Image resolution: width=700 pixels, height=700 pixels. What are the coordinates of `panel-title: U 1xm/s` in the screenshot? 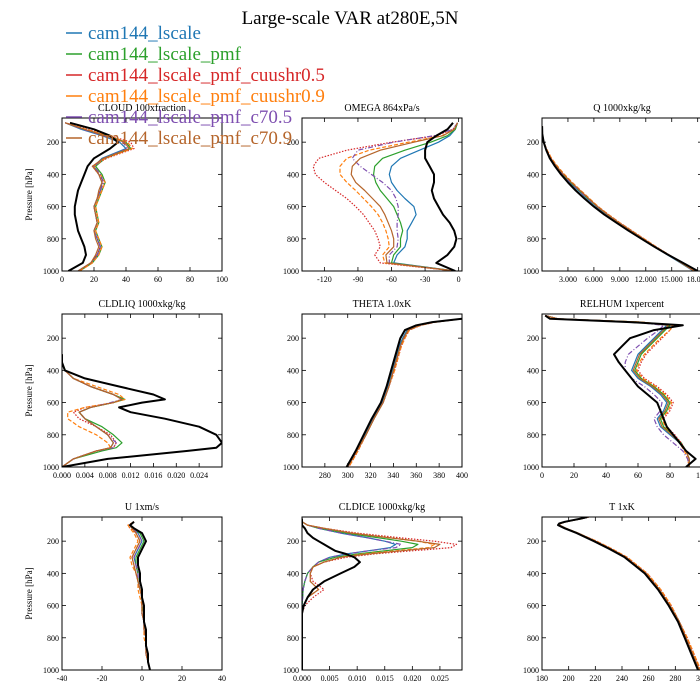 It's located at (142, 507).